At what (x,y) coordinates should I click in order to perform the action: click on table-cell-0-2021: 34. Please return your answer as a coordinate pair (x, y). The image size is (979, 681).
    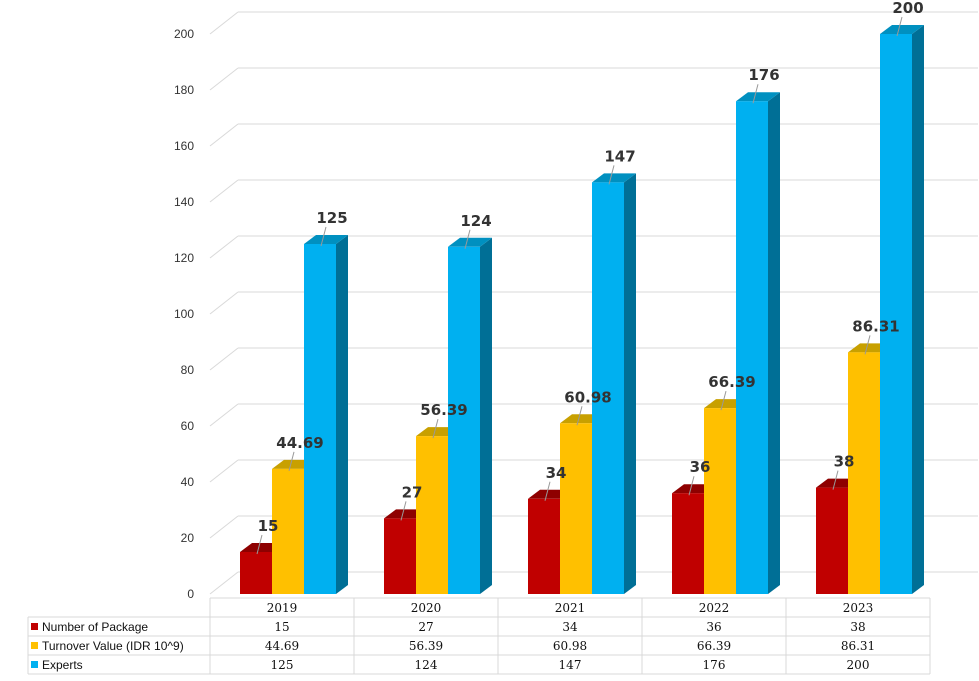
    Looking at the image, I should click on (570, 627).